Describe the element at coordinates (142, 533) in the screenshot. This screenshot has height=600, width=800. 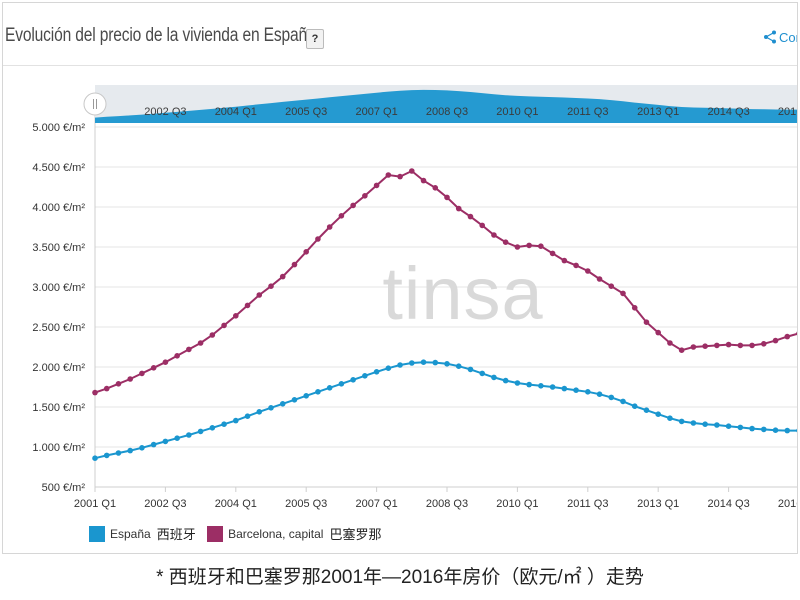
I see `legend-item-espana: España 西班牙` at that location.